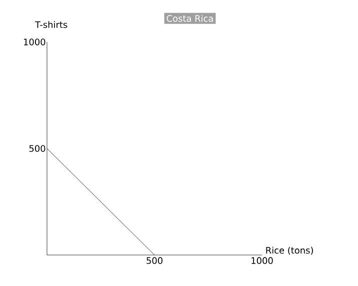 This screenshot has height=286, width=358. What do you see at coordinates (189, 18) in the screenshot?
I see `chart-title: Costa Rica` at bounding box center [189, 18].